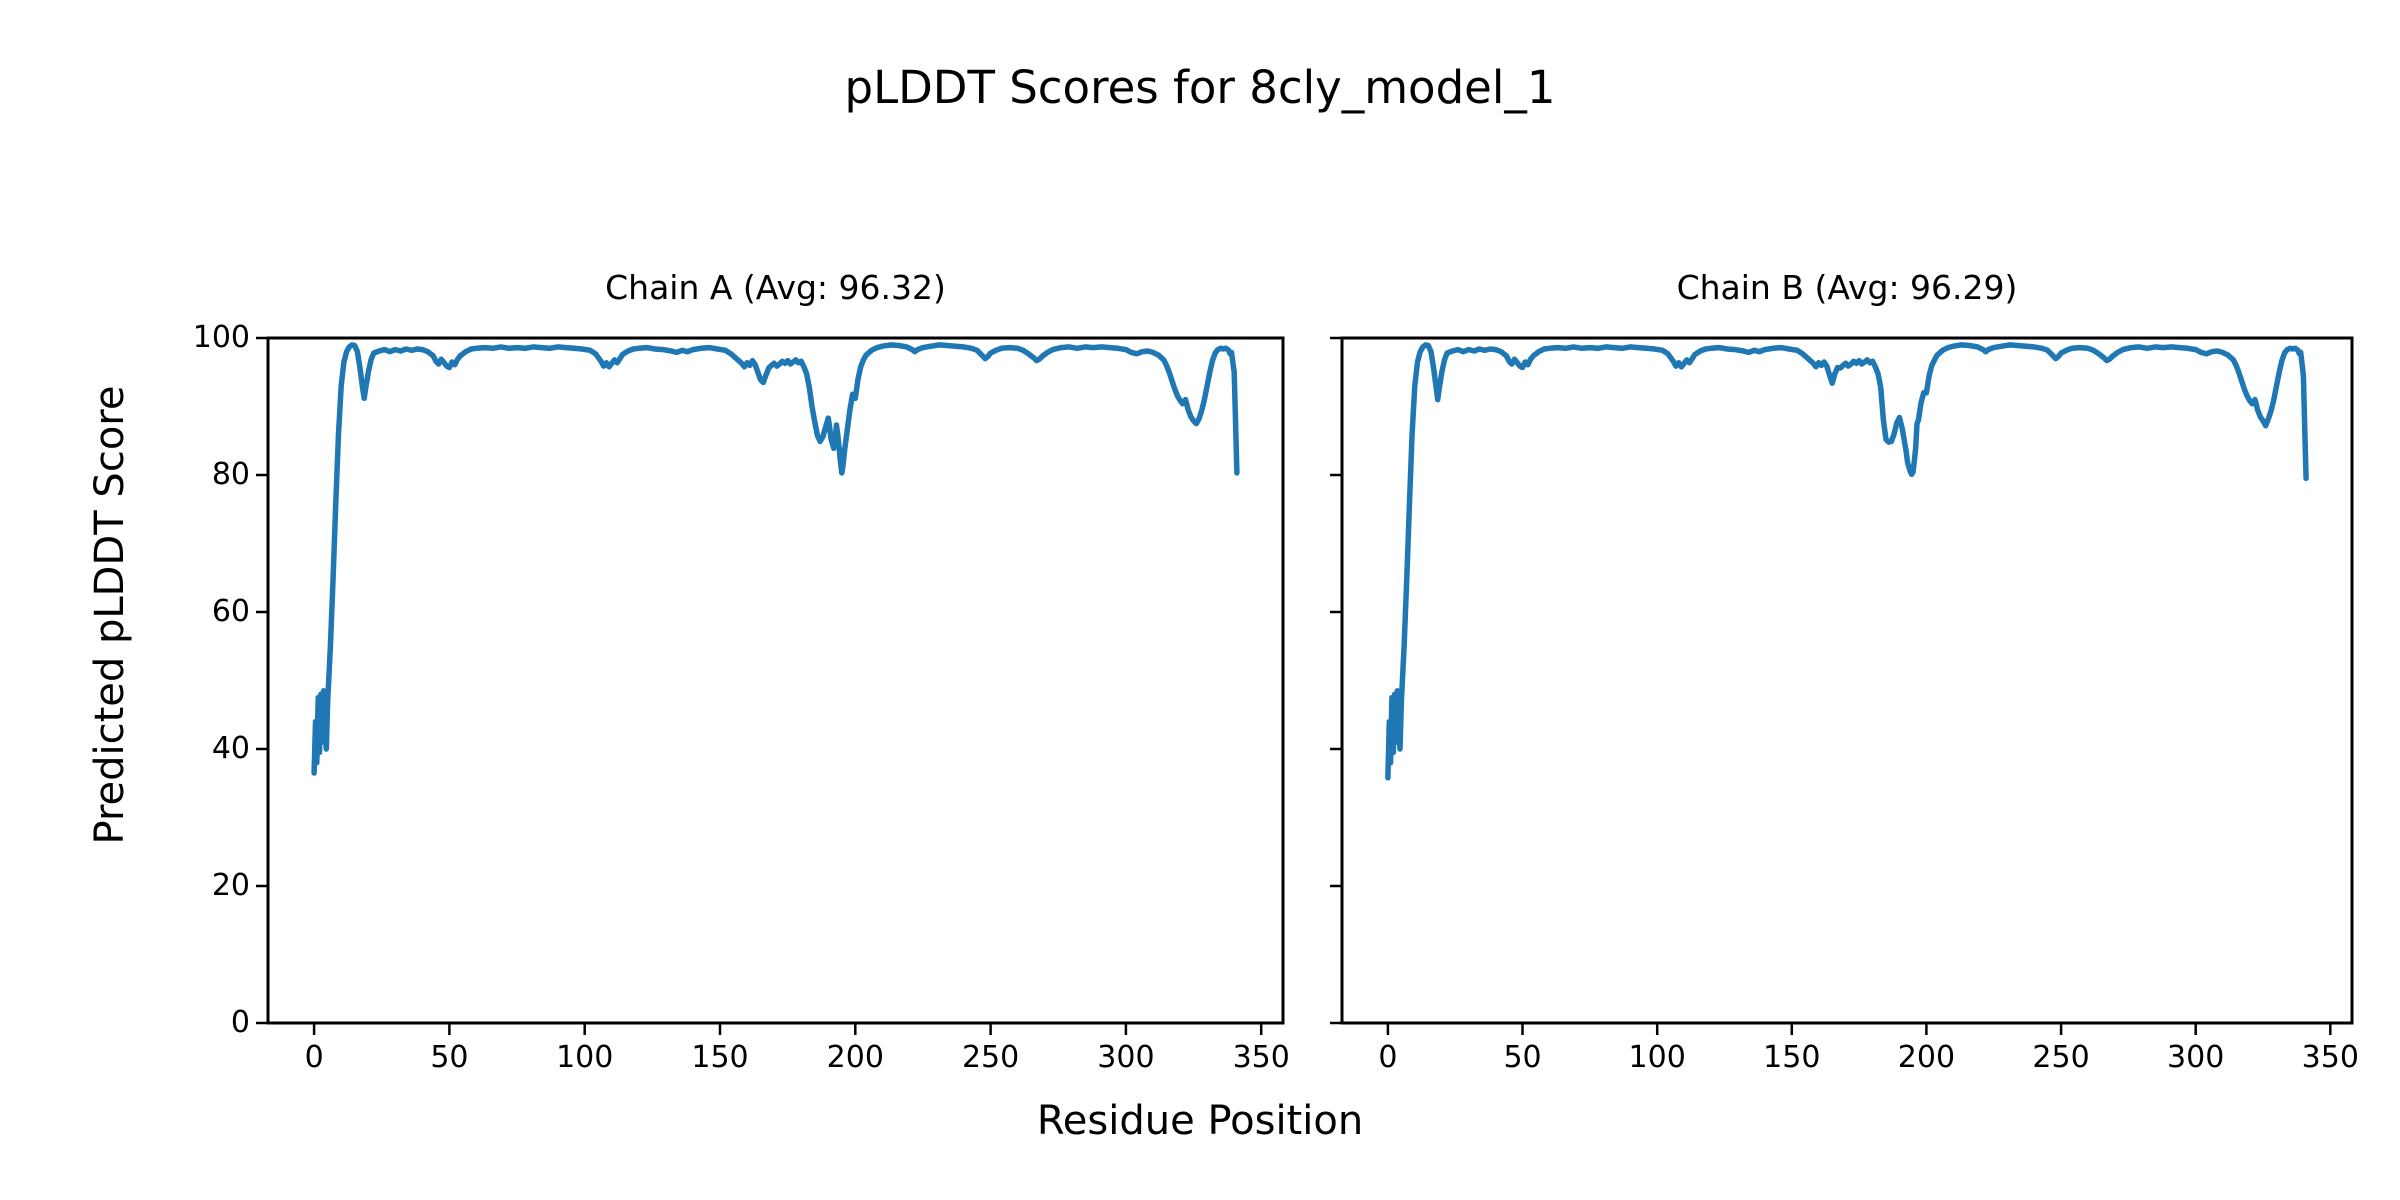 This screenshot has height=1200, width=2400. What do you see at coordinates (855, 1057) in the screenshot?
I see `x-tick-label-a-200: 200` at bounding box center [855, 1057].